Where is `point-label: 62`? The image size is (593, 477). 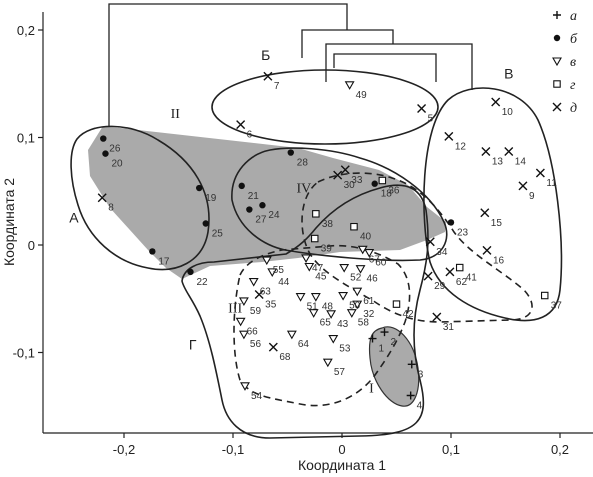 point-label: 62 is located at coordinates (462, 282).